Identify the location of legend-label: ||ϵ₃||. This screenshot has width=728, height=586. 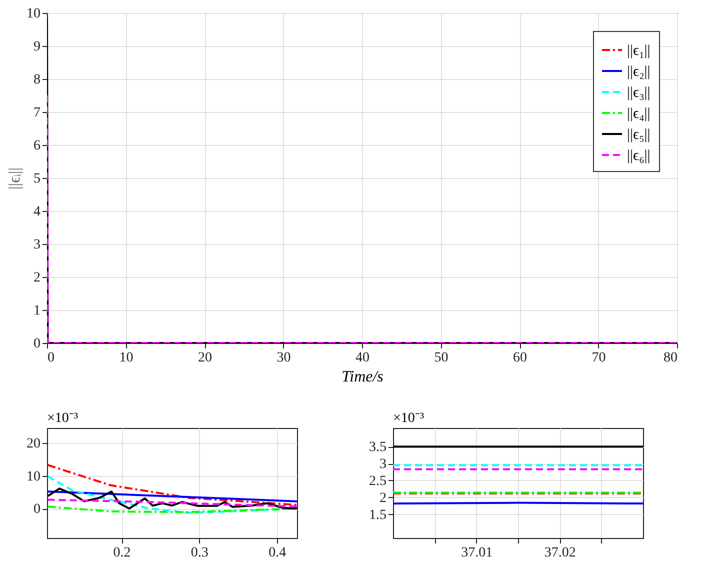
(638, 93).